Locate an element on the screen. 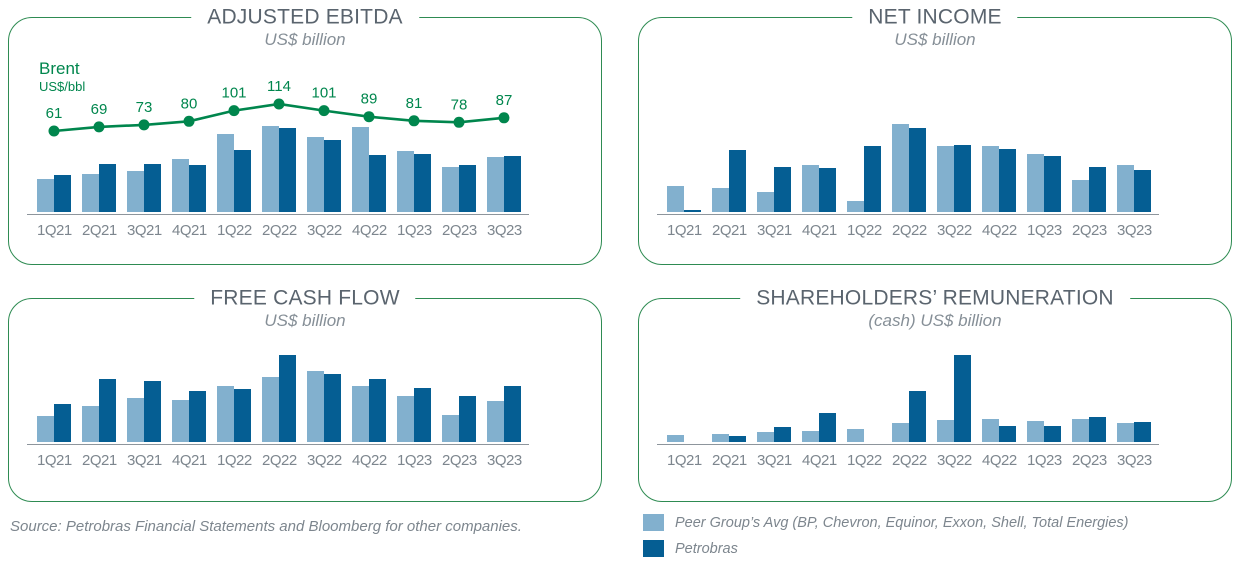 The image size is (1238, 572). peer-group-swatch-icon is located at coordinates (653, 522).